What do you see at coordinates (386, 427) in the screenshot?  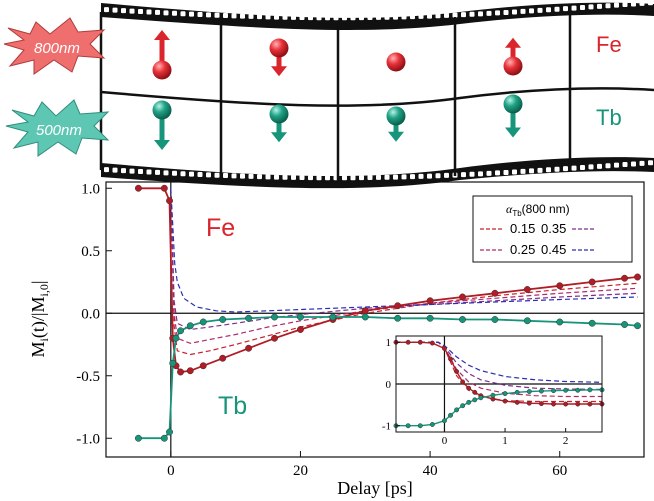 I see `y-tick-label: -1` at bounding box center [386, 427].